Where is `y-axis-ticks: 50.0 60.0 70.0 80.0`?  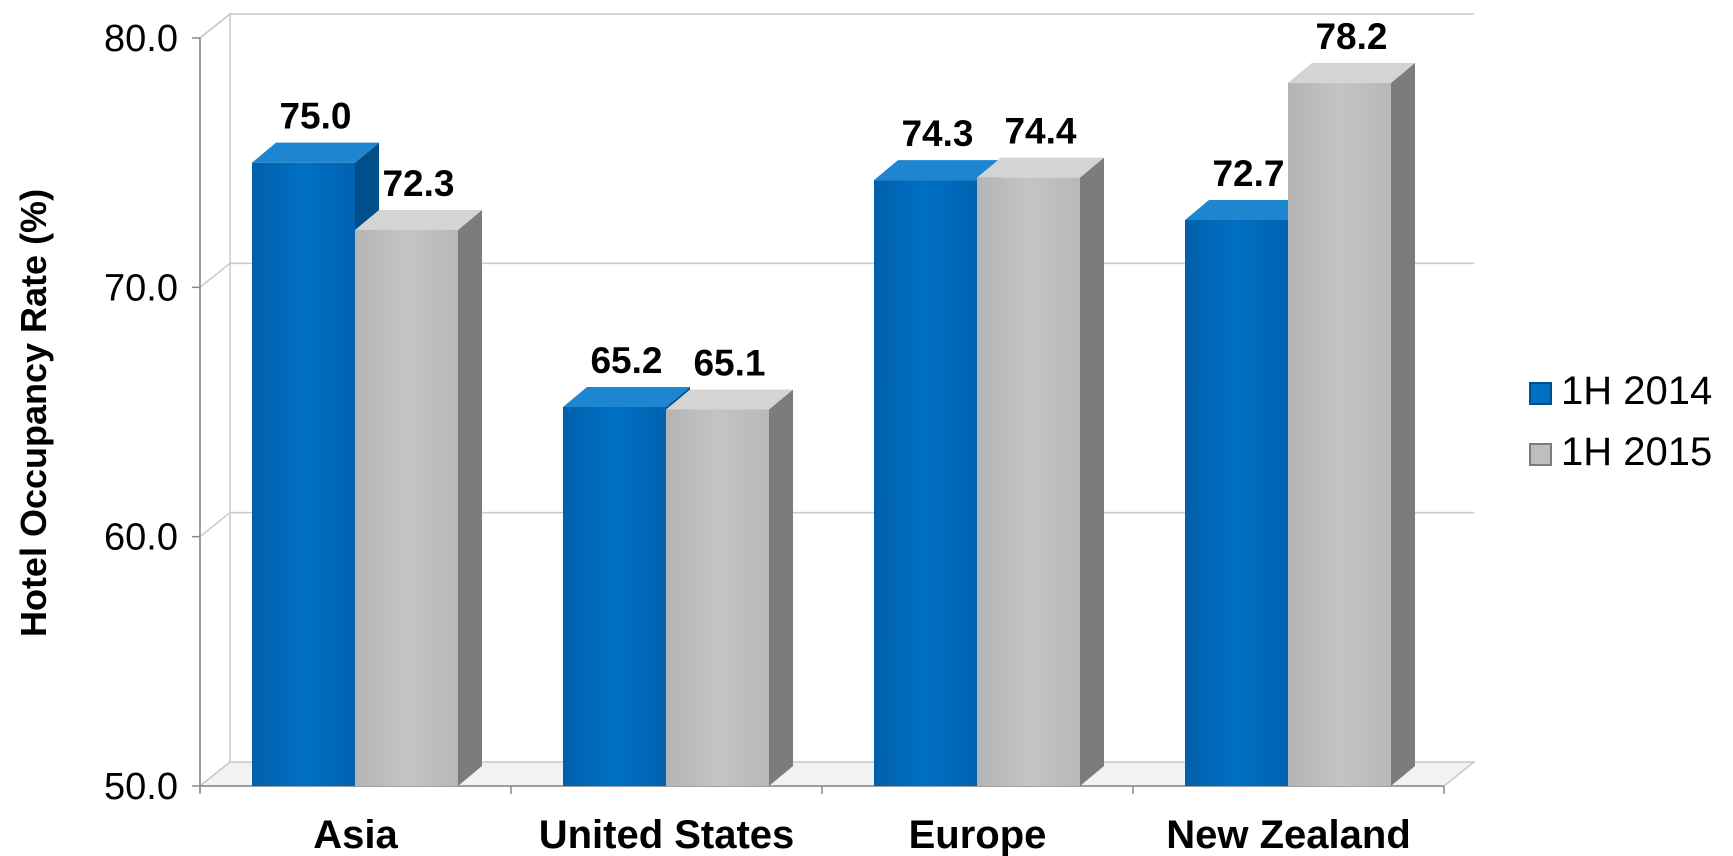
y-axis-ticks: 50.0 60.0 70.0 80.0 is located at coordinates (152, 413).